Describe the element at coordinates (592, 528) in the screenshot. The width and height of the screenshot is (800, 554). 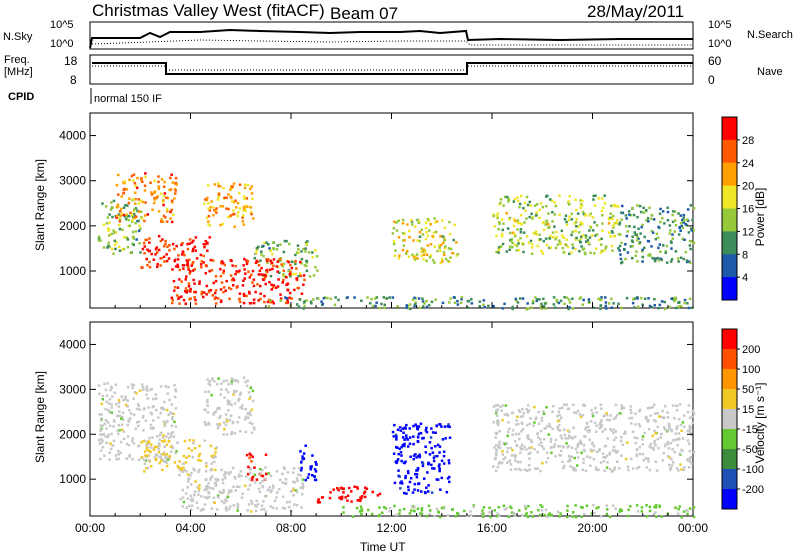
I see `x-tick-label: 20:00` at that location.